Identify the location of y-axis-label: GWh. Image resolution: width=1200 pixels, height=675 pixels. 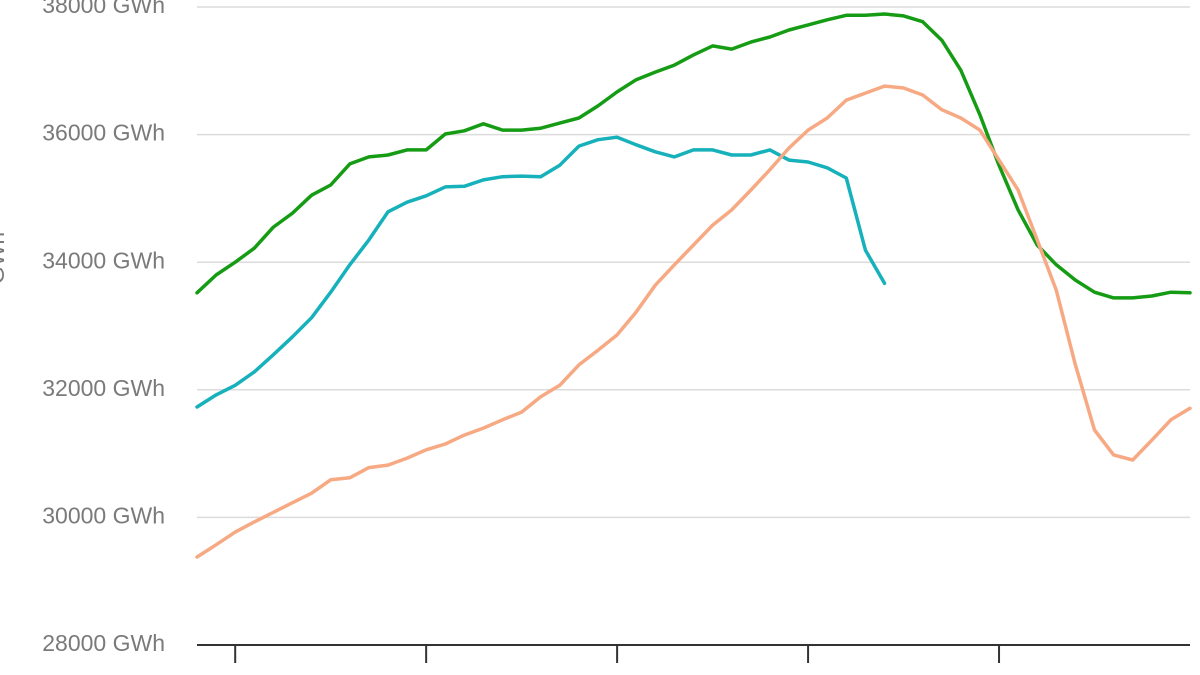
(4, 258).